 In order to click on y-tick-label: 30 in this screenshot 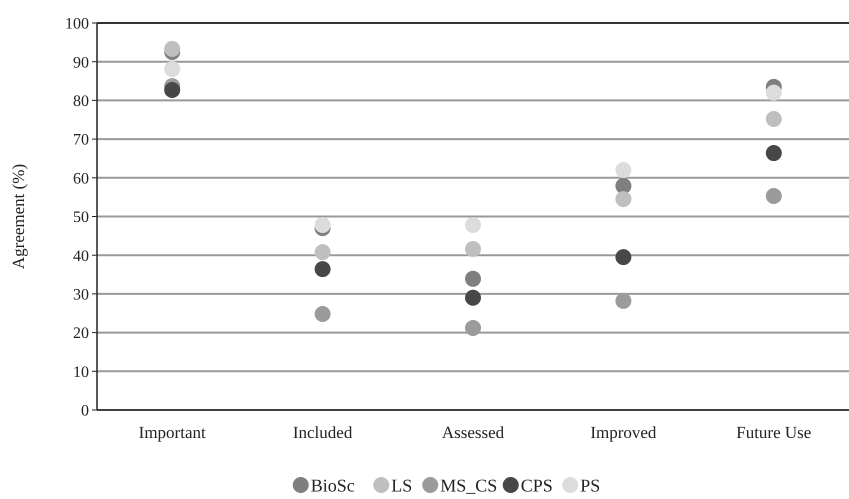, I will do `click(81, 295)`.